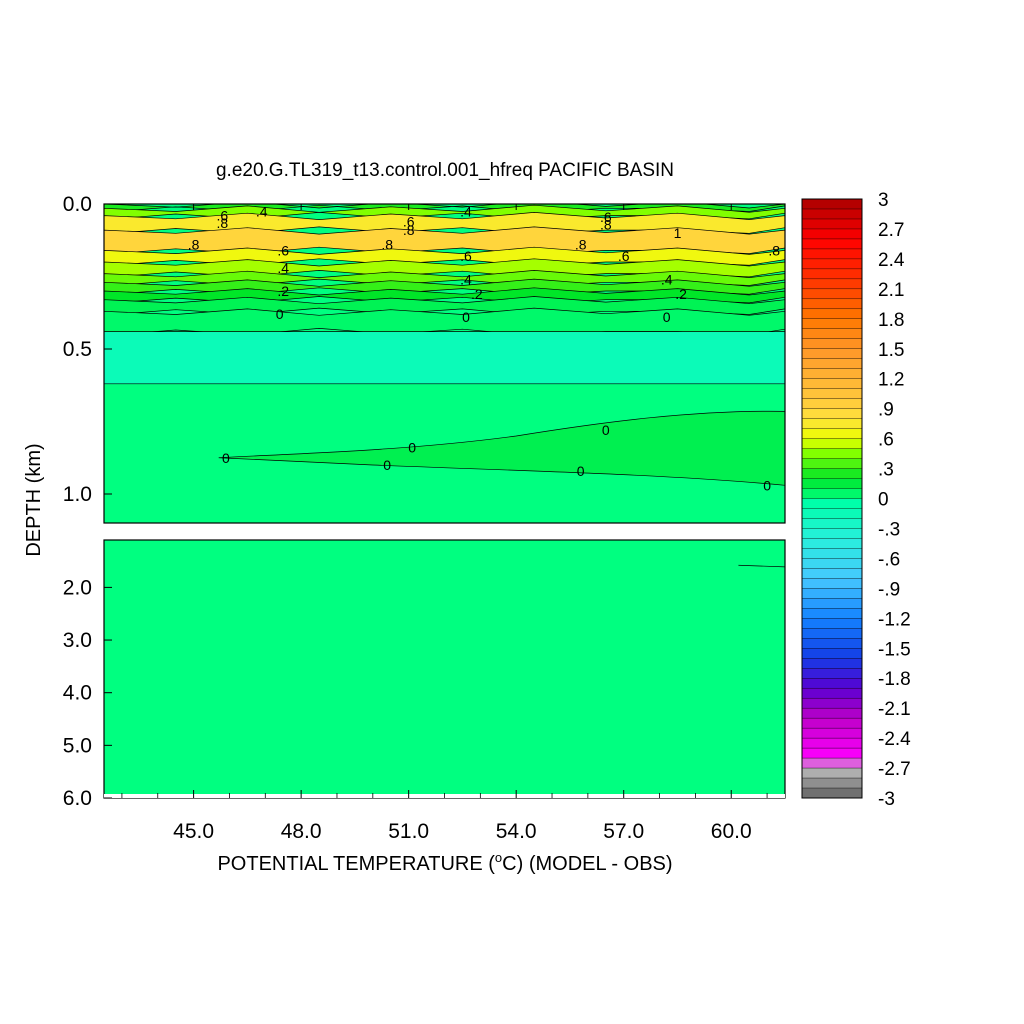 The width and height of the screenshot is (1024, 1024). Describe the element at coordinates (77, 640) in the screenshot. I see `y-tick-label: 3.0` at that location.